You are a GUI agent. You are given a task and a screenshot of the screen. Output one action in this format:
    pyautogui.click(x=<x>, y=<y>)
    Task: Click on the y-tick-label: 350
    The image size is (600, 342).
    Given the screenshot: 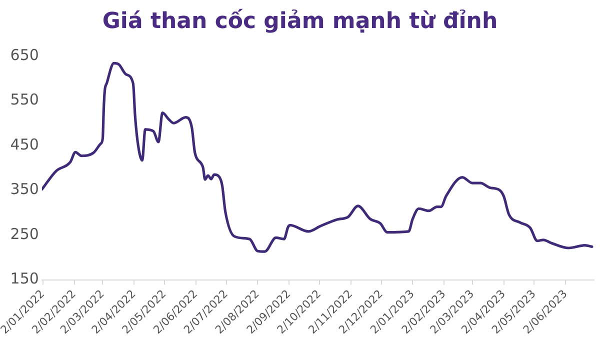 What is the action you would take?
    pyautogui.click(x=24, y=189)
    